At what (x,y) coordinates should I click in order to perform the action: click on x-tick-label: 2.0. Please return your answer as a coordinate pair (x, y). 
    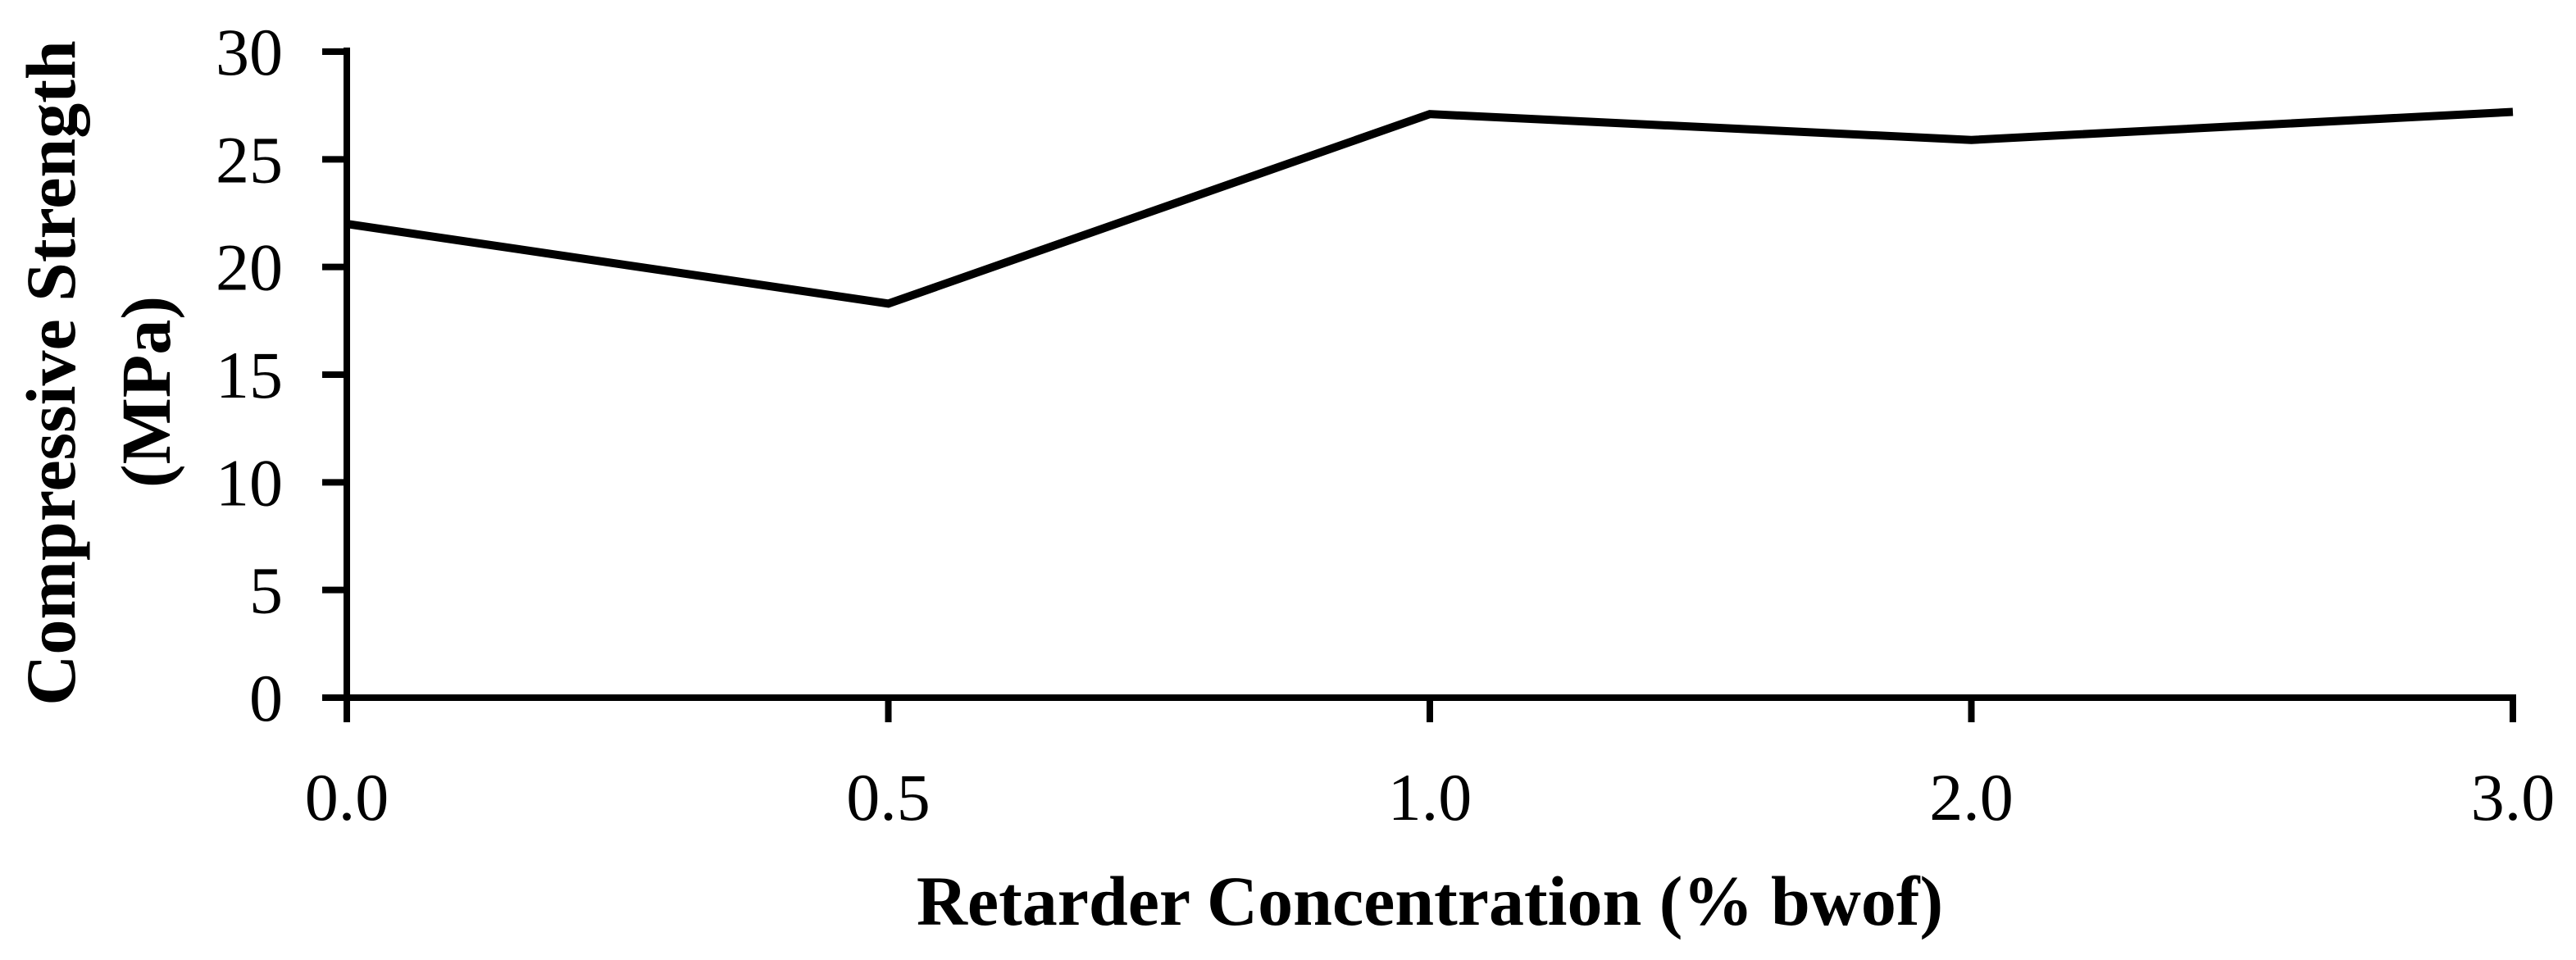
    Looking at the image, I should click on (1971, 797).